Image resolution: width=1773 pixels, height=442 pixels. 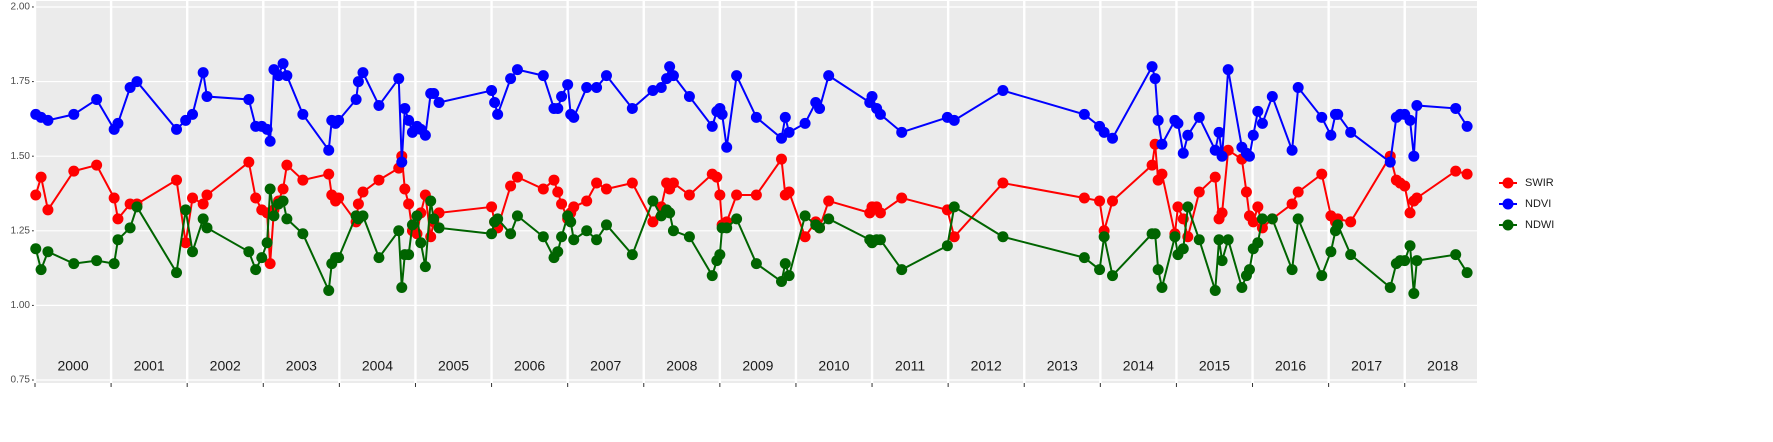 I want to click on year-label: 2015, so click(x=1214, y=366).